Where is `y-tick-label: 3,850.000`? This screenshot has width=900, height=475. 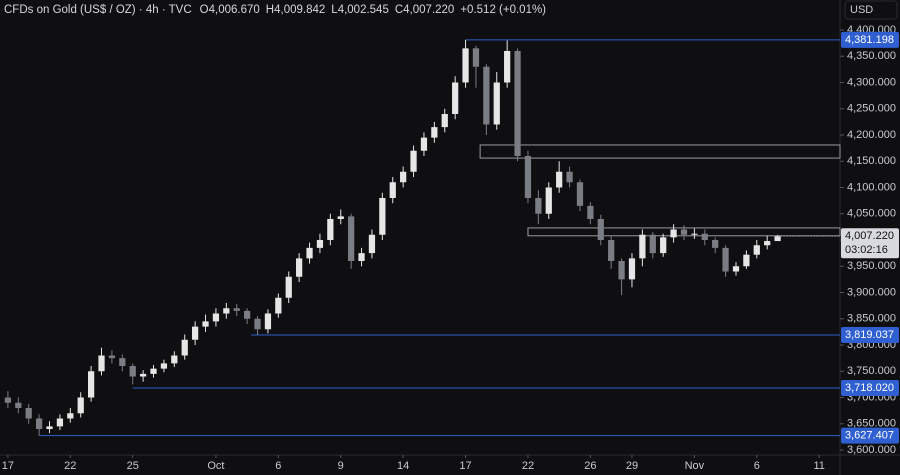
y-tick-label: 3,850.000 is located at coordinates (871, 319).